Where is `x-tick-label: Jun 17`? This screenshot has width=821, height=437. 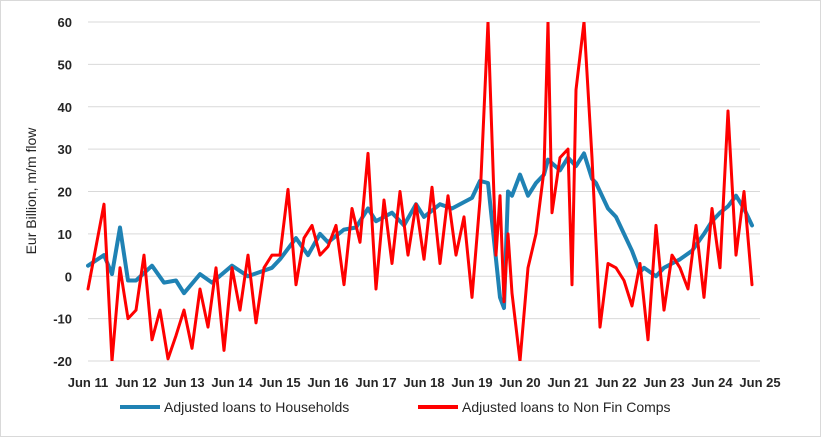
x-tick-label: Jun 17 is located at coordinates (375, 382).